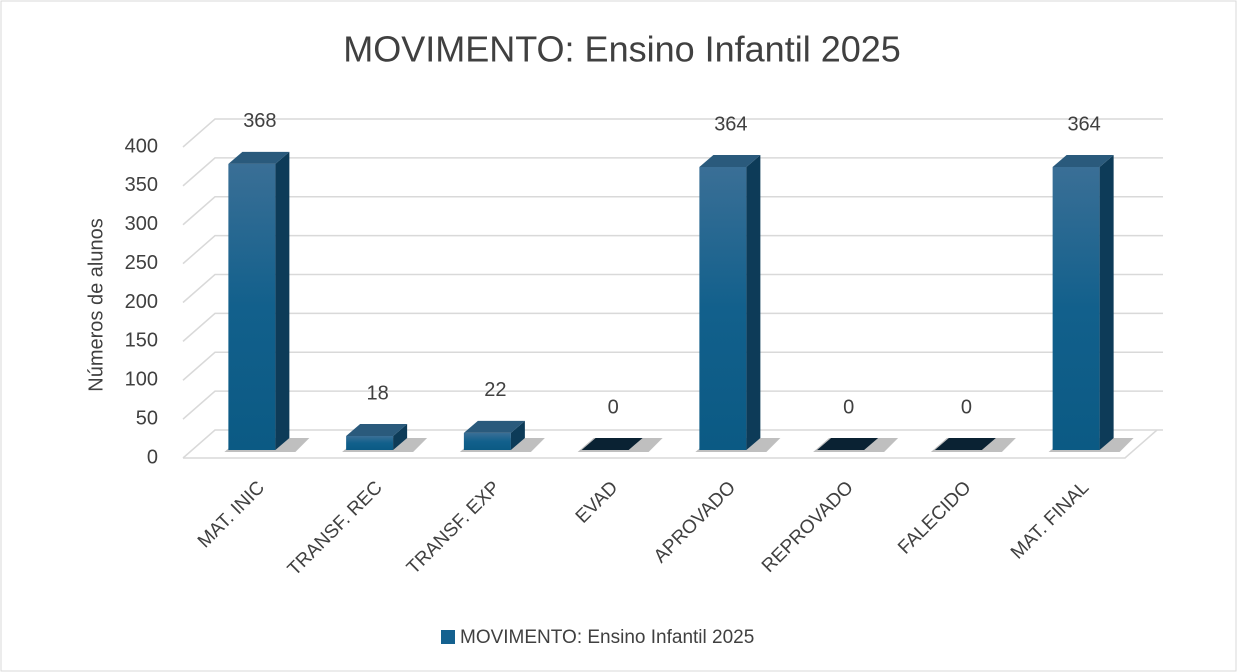 The height and width of the screenshot is (672, 1237). Describe the element at coordinates (141, 224) in the screenshot. I see `y-tick-label: 300` at that location.